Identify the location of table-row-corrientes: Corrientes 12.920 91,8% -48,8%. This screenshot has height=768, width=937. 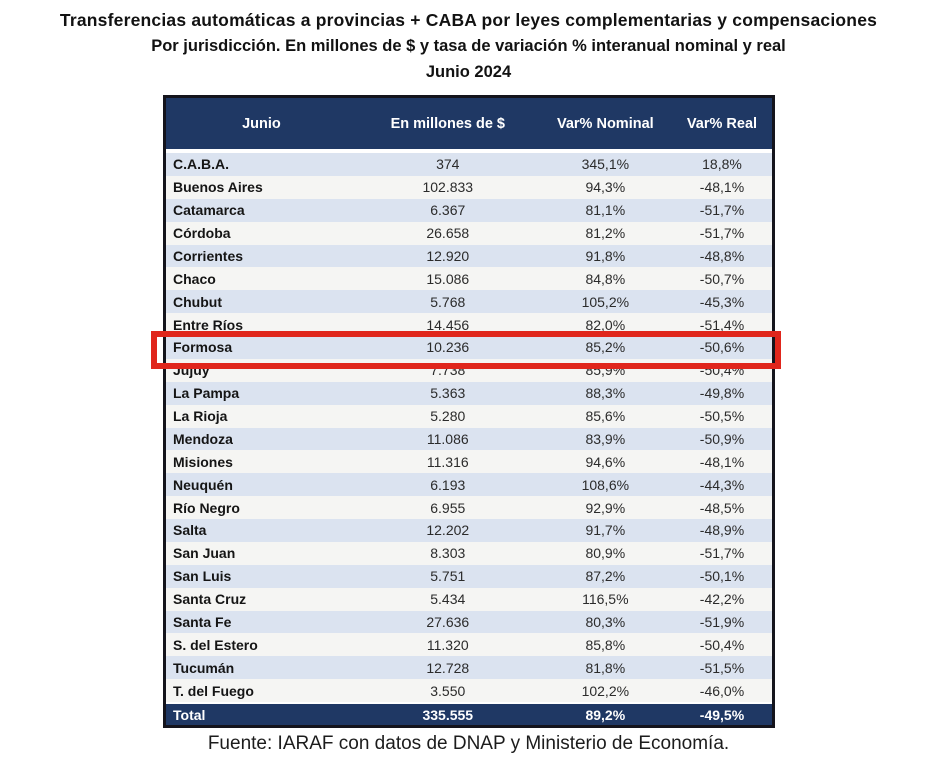
(469, 256).